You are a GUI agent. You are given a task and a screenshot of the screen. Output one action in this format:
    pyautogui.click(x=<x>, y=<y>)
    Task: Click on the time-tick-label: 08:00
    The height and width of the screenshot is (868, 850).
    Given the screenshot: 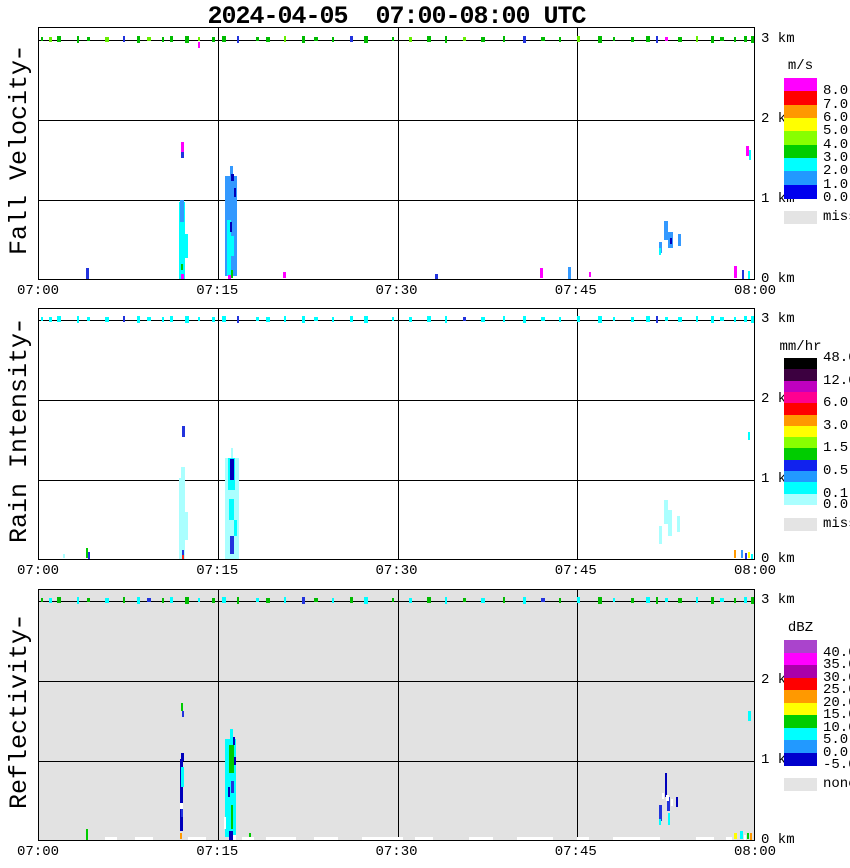 What is the action you would take?
    pyautogui.click(x=754, y=571)
    